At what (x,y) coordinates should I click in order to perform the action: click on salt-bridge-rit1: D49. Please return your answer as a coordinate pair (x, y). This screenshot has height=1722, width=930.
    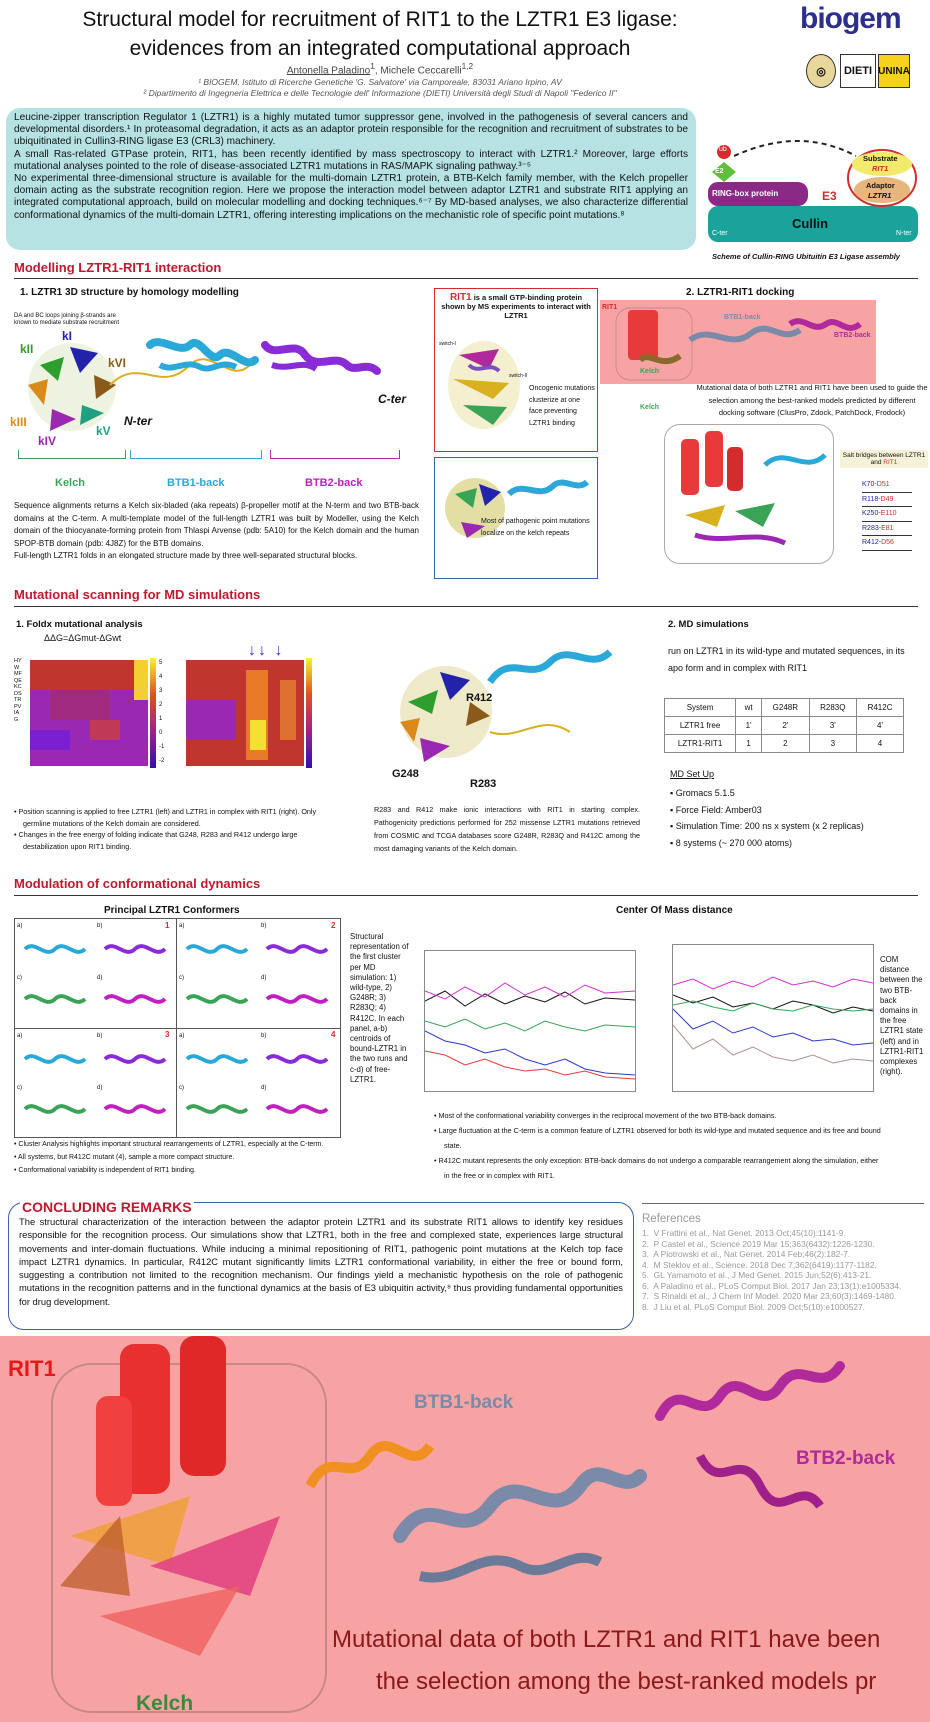
    Looking at the image, I should click on (887, 499).